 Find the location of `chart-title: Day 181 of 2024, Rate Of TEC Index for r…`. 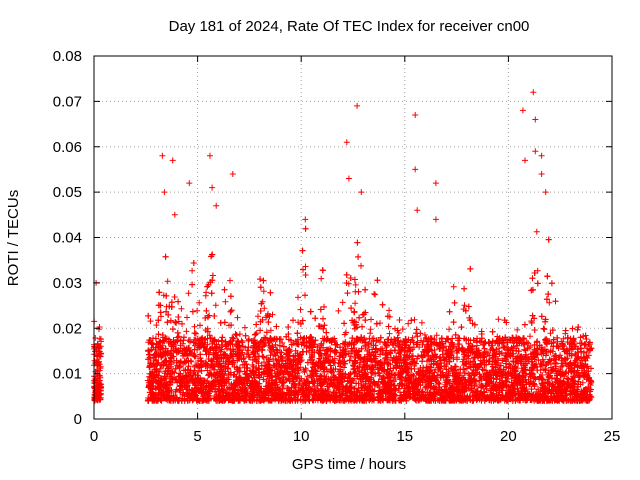

chart-title: Day 181 of 2024, Rate Of TEC Index for r… is located at coordinates (349, 26).